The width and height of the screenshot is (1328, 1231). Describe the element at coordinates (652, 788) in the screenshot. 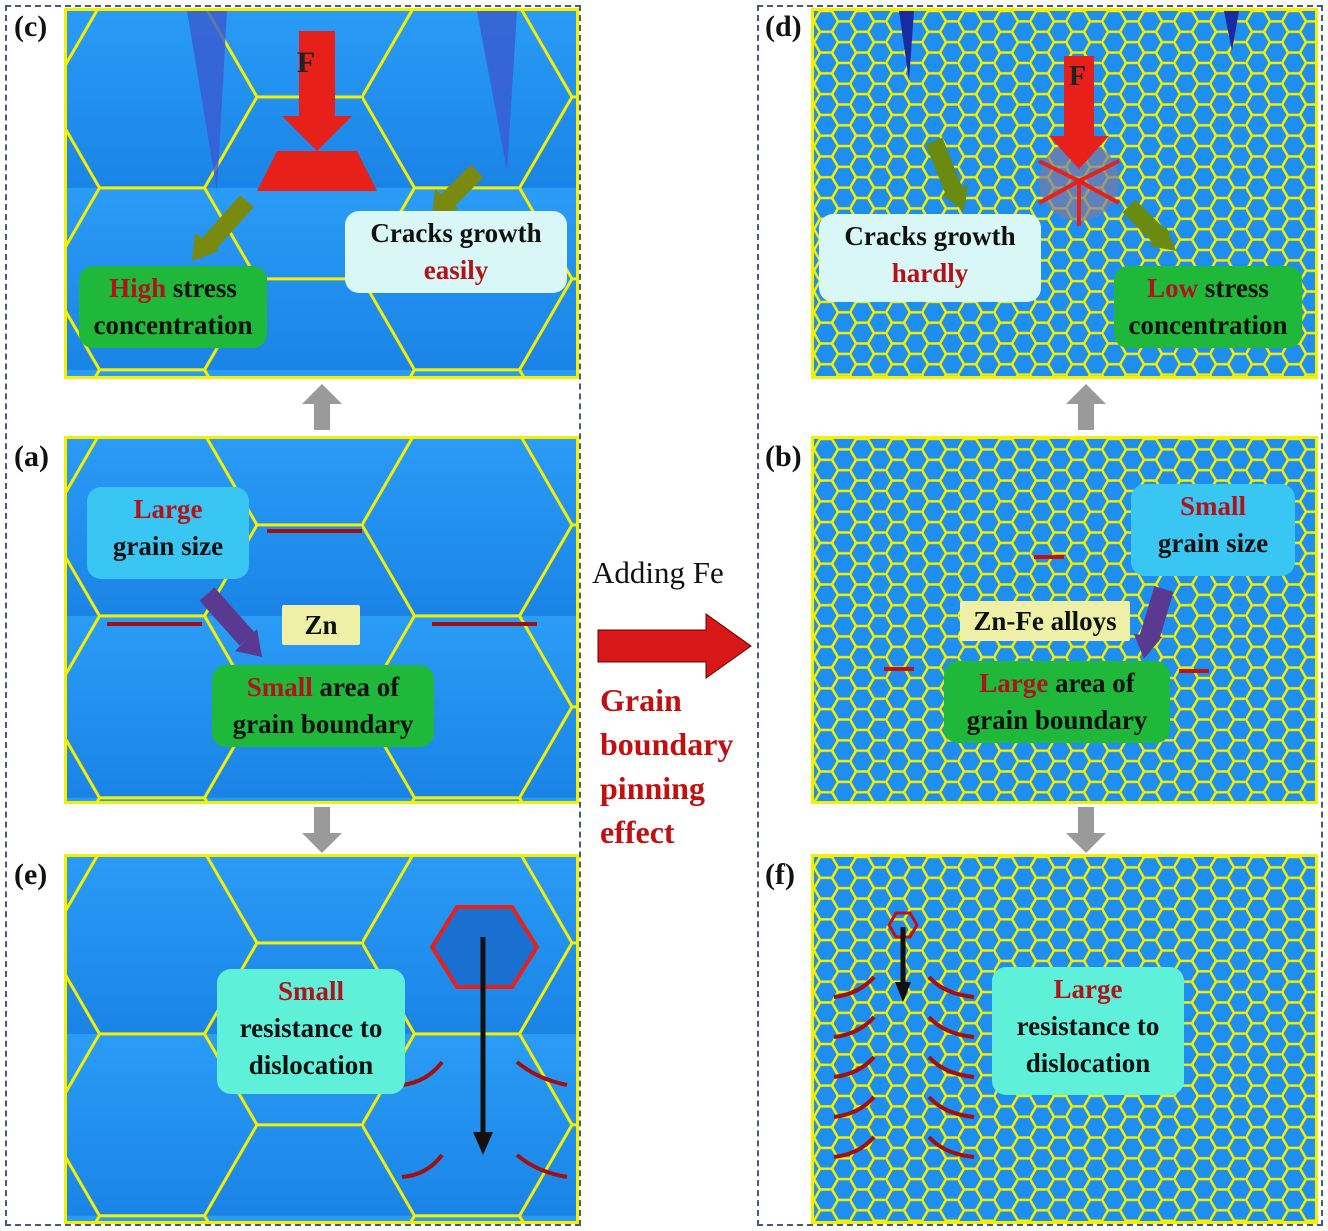

I see `effect-line: pinning` at that location.